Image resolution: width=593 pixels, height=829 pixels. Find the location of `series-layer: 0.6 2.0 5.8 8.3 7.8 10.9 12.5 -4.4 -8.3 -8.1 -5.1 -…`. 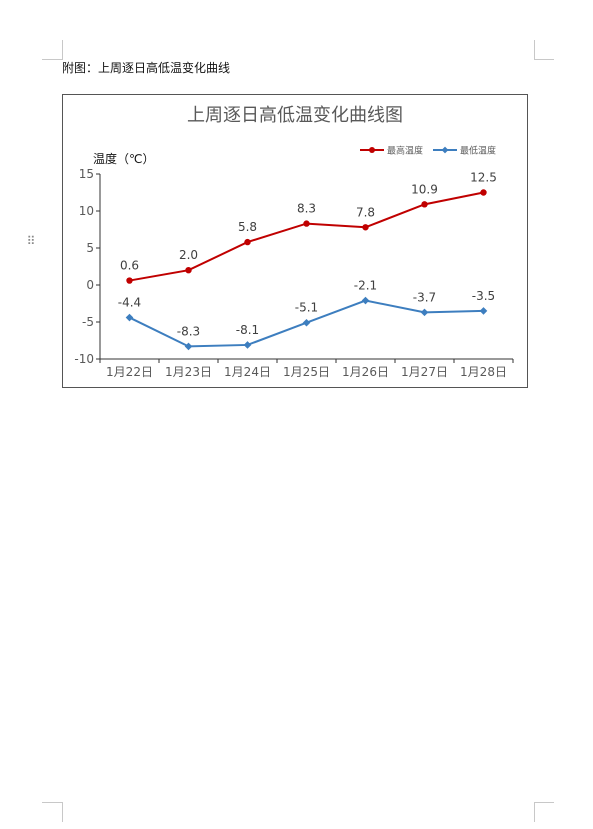

series-layer: 0.6 2.0 5.8 8.3 7.8 10.9 12.5 -4.4 -8.3 -8.1 -5.1 -… is located at coordinates (307, 261).